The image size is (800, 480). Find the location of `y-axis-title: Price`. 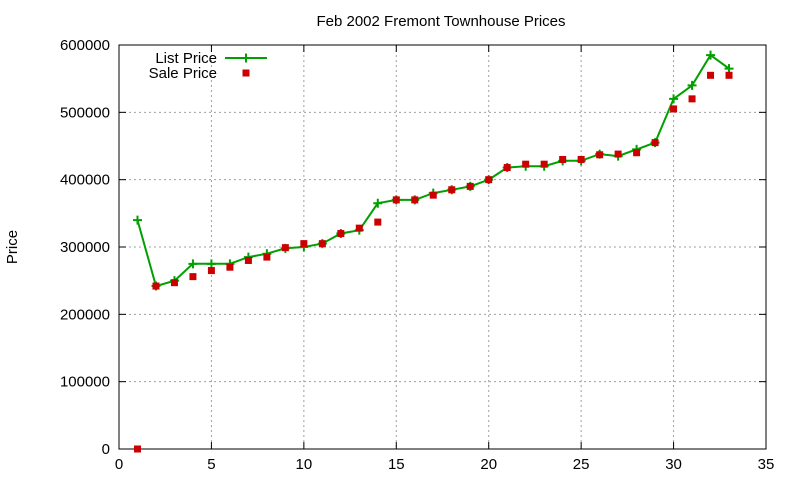

y-axis-title: Price is located at coordinates (12, 247).